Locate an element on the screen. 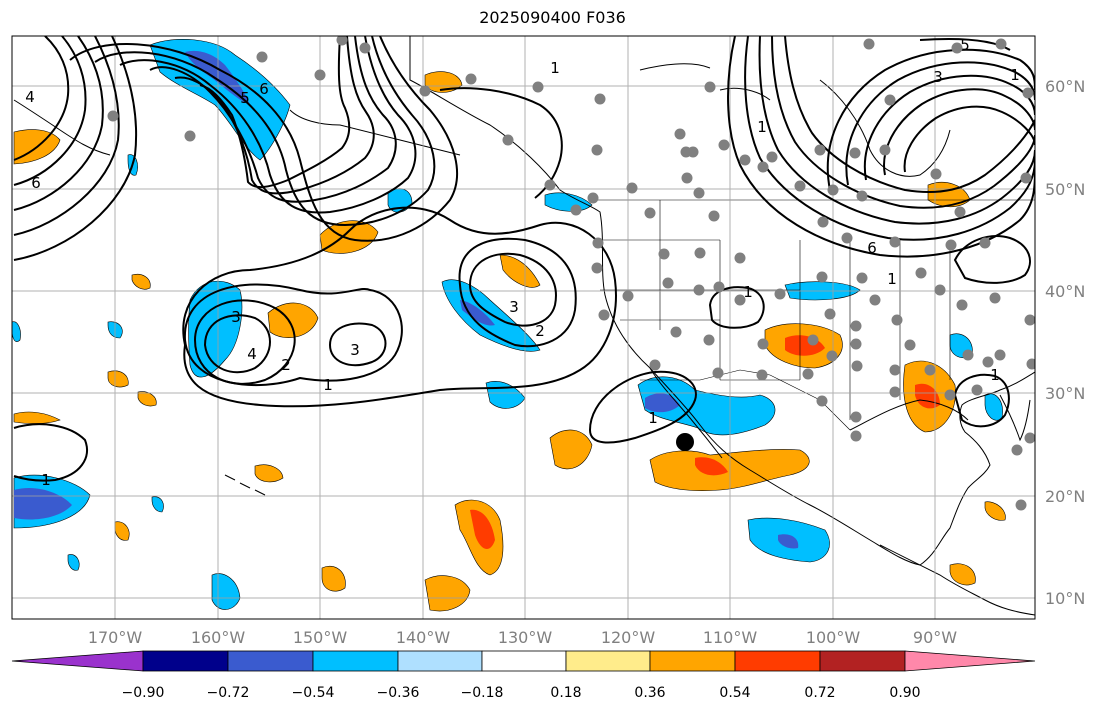  colorbar-tick-label: −0.36 is located at coordinates (398, 693).